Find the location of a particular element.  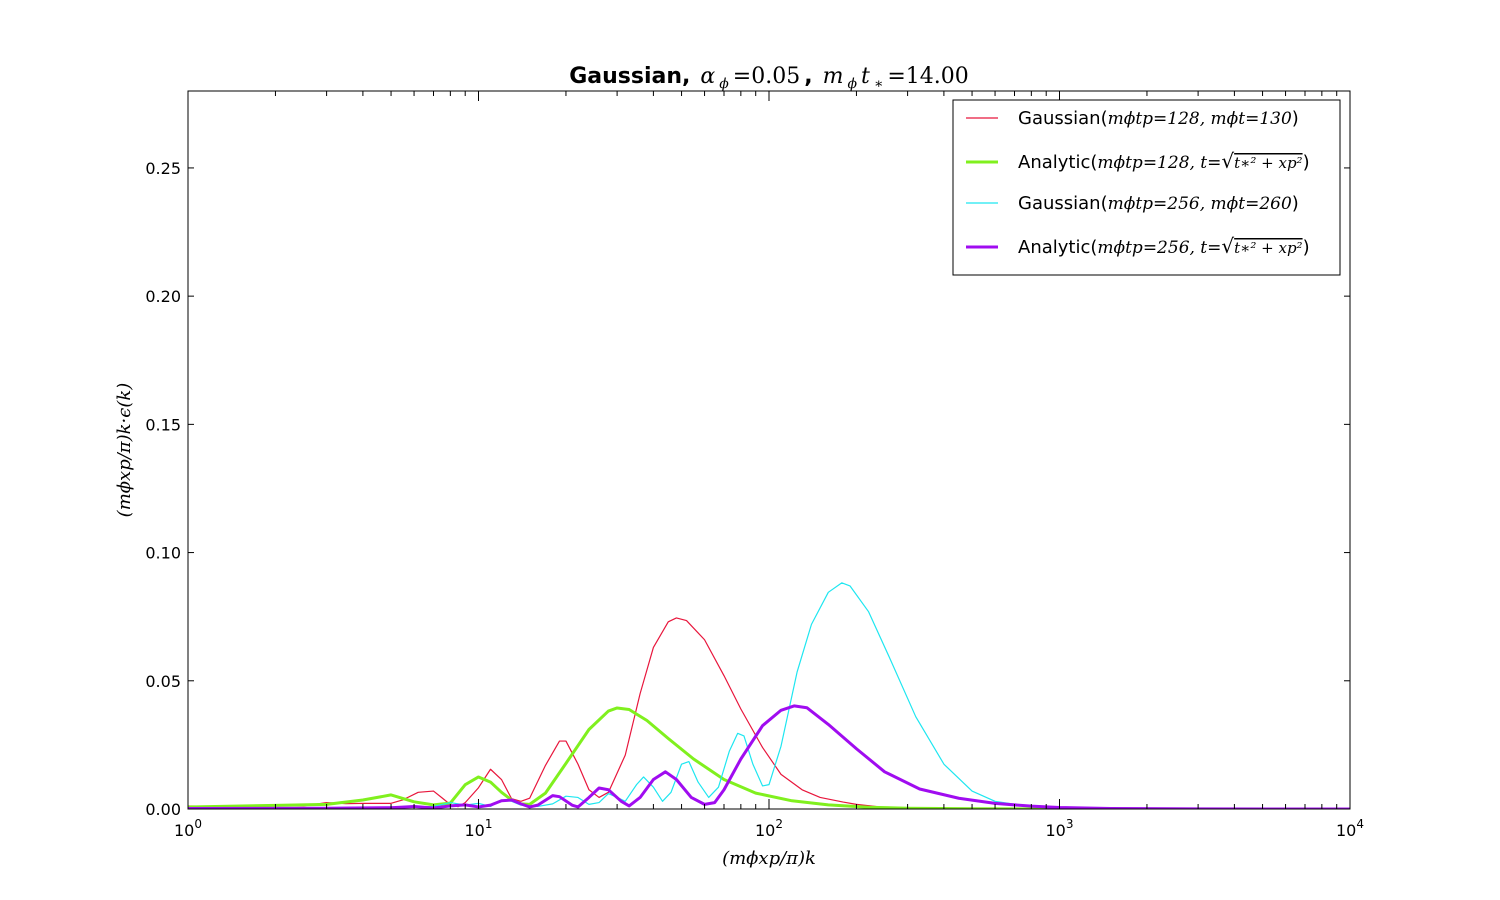

x-tick-label: 10⁰ is located at coordinates (188, 828).